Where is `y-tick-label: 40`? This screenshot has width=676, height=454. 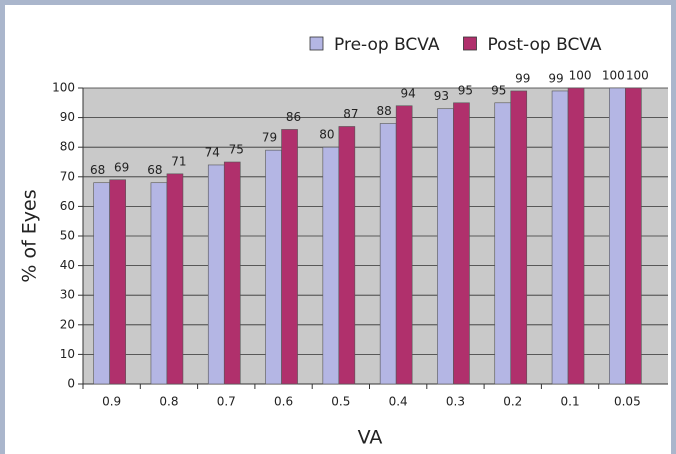
y-tick-label: 40 is located at coordinates (67, 265).